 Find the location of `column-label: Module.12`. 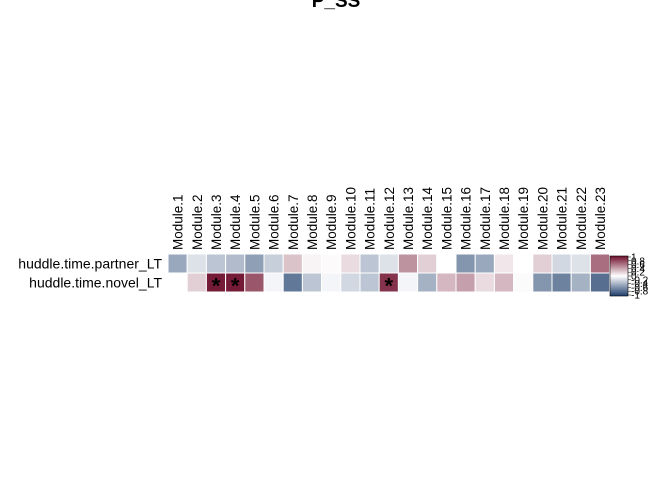

column-label: Module.12 is located at coordinates (389, 218).